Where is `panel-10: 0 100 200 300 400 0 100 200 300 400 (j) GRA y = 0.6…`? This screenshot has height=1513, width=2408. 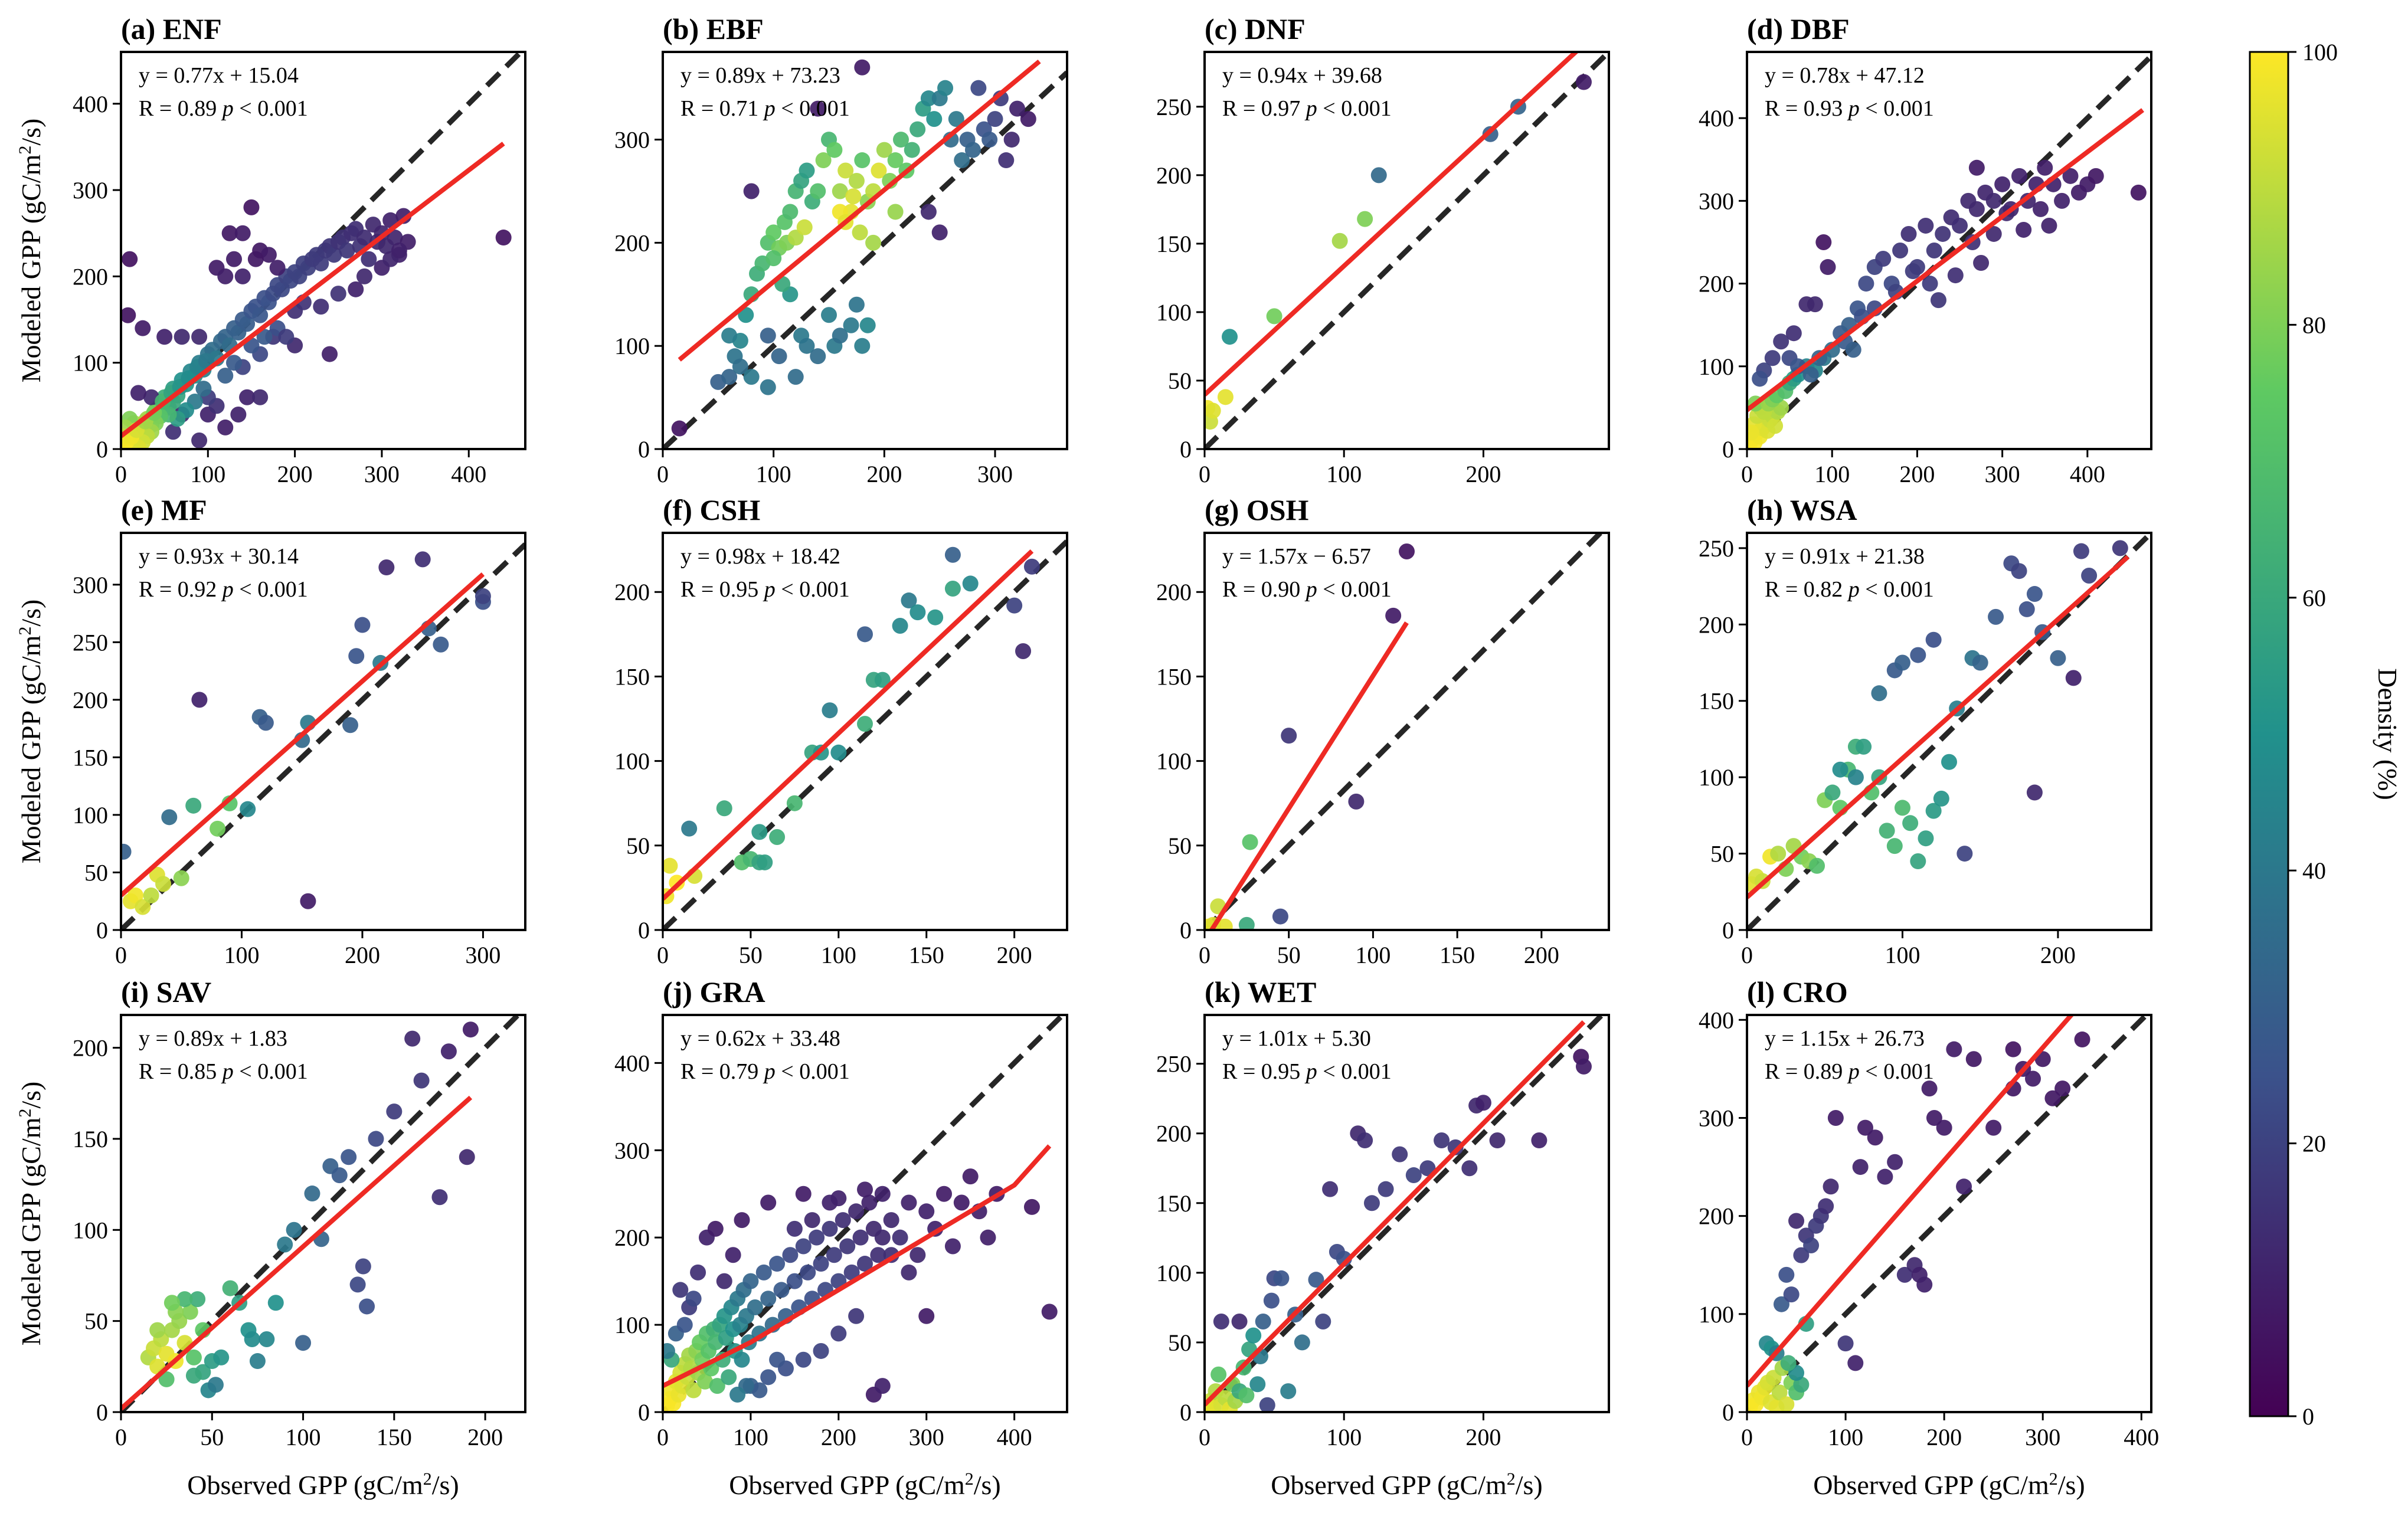 panel-10: 0 100 200 300 400 0 100 200 300 400 (j) GRA y = 0.6… is located at coordinates (841, 1212).